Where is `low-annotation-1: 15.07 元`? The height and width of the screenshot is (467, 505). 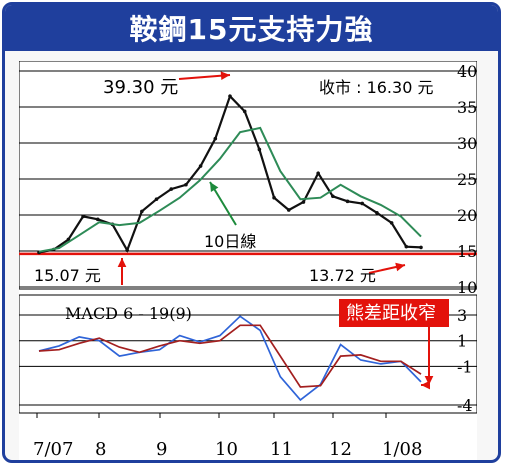 low-annotation-1: 15.07 元 is located at coordinates (67, 275).